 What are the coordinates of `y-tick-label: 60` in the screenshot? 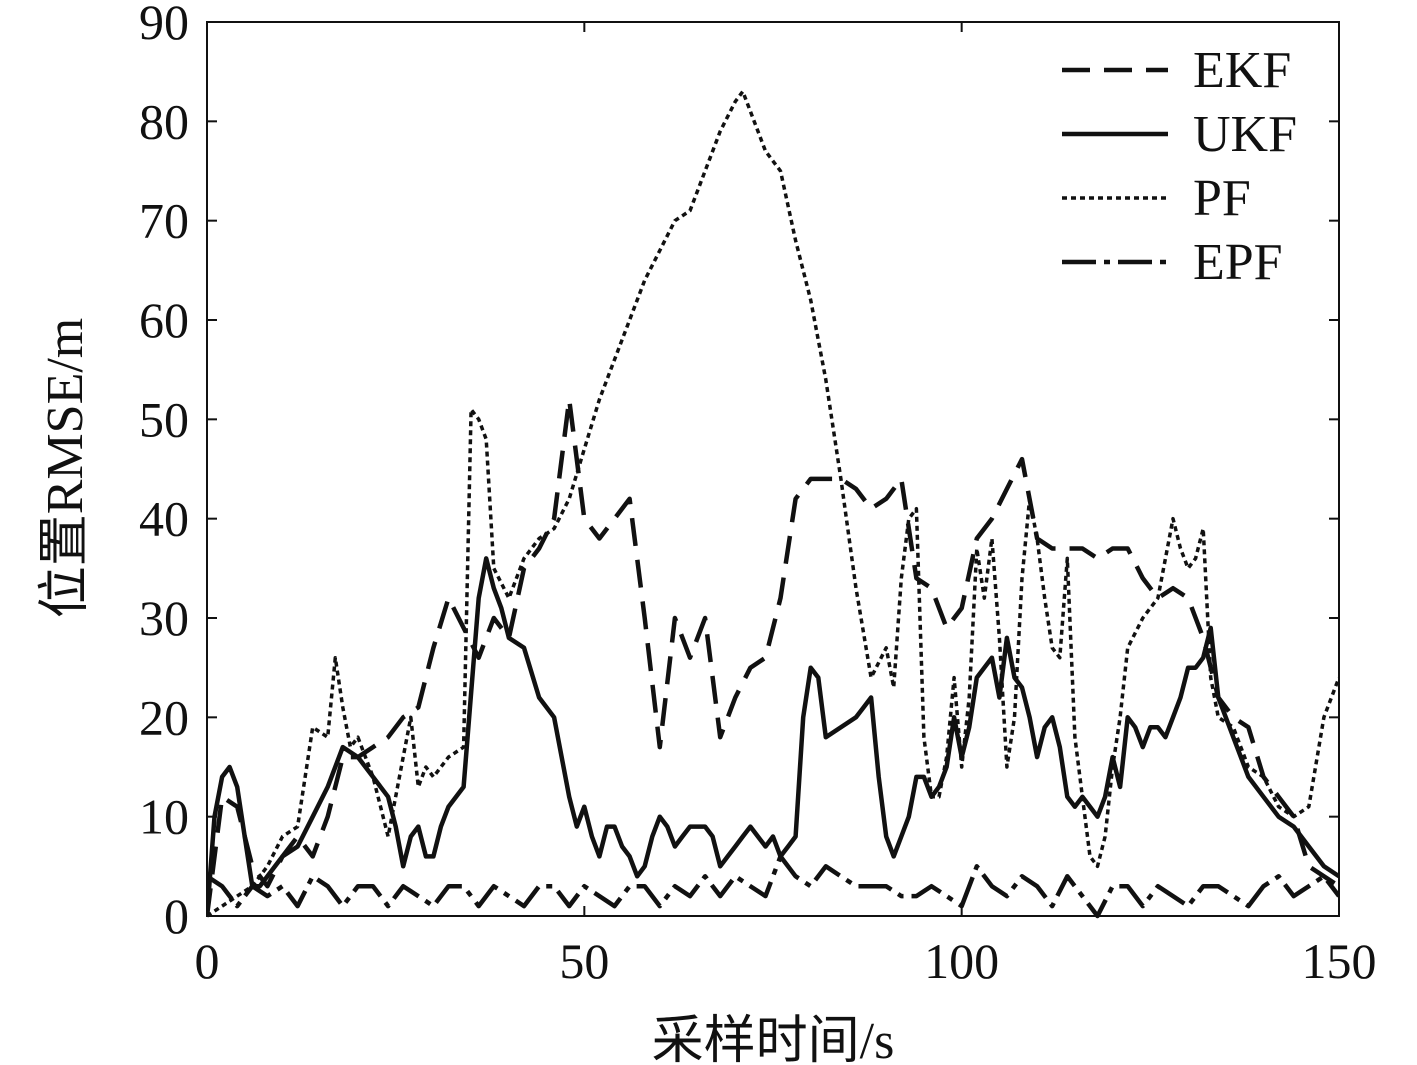 It's located at (164, 320).